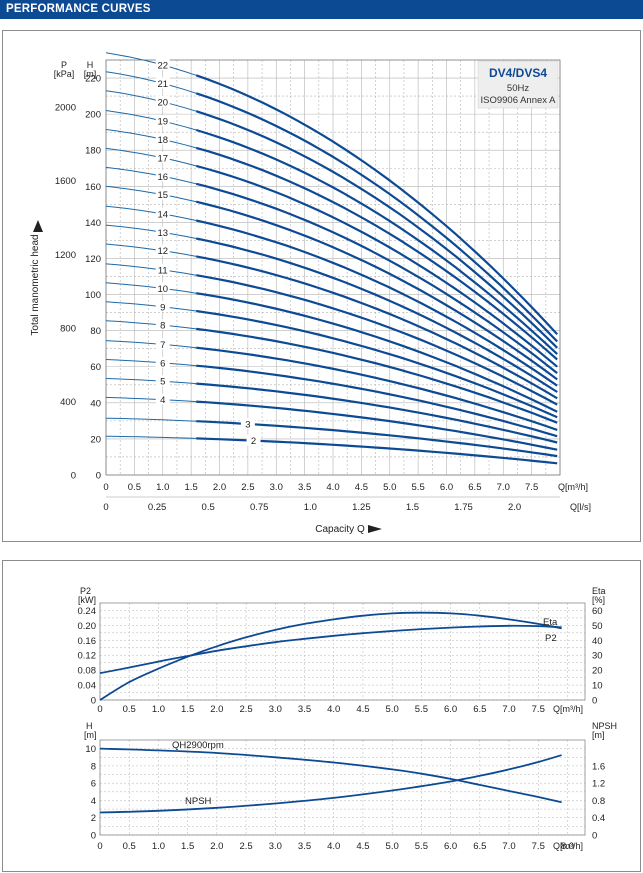 This screenshot has width=643, height=873. I want to click on series-label: 6, so click(162, 363).